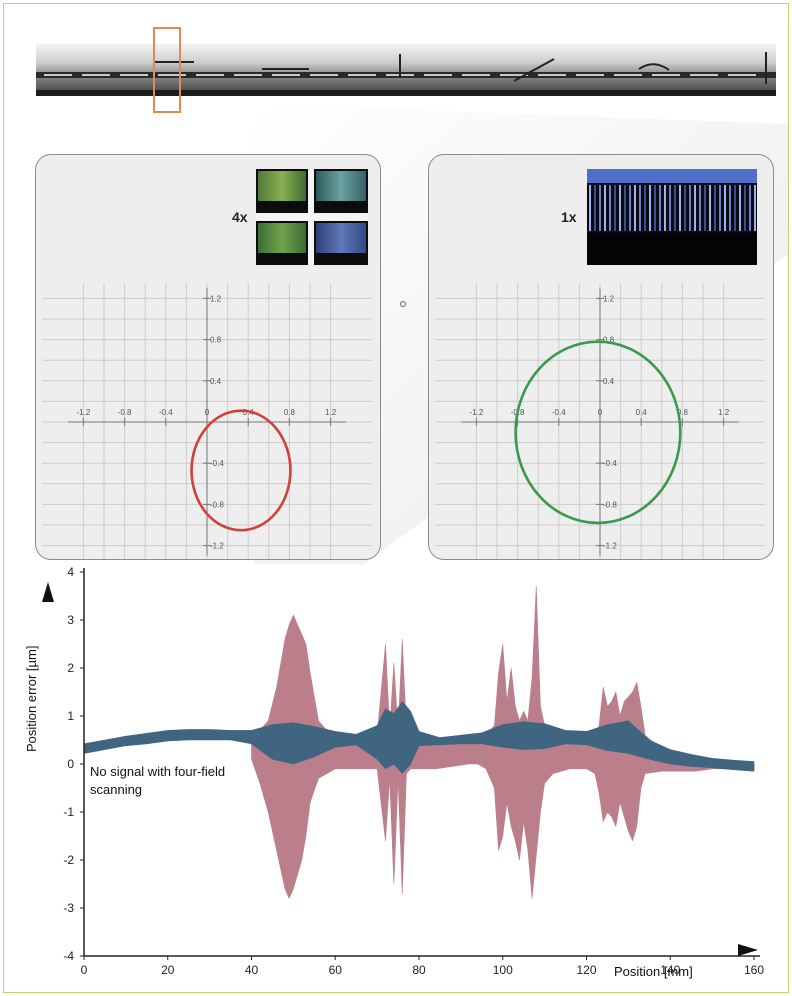  What do you see at coordinates (672, 217) in the screenshot?
I see `signal-thumbnail-1x` at bounding box center [672, 217].